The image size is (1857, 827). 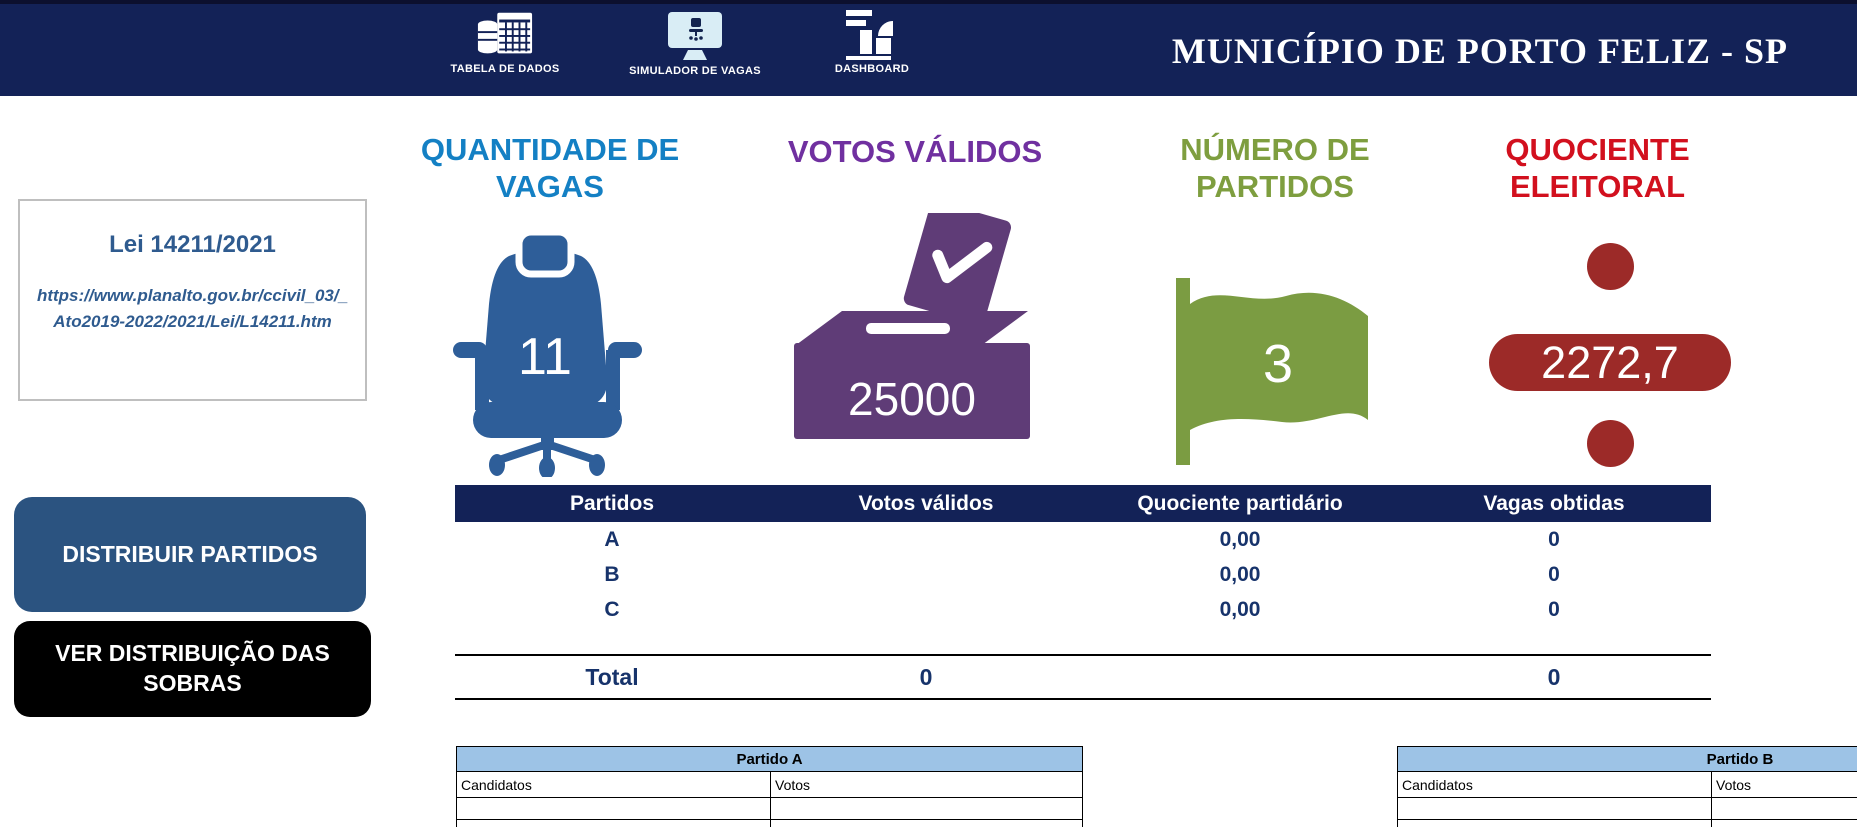 I want to click on header-cell-quociente-partidario: Quociente partidário, so click(x=1240, y=503).